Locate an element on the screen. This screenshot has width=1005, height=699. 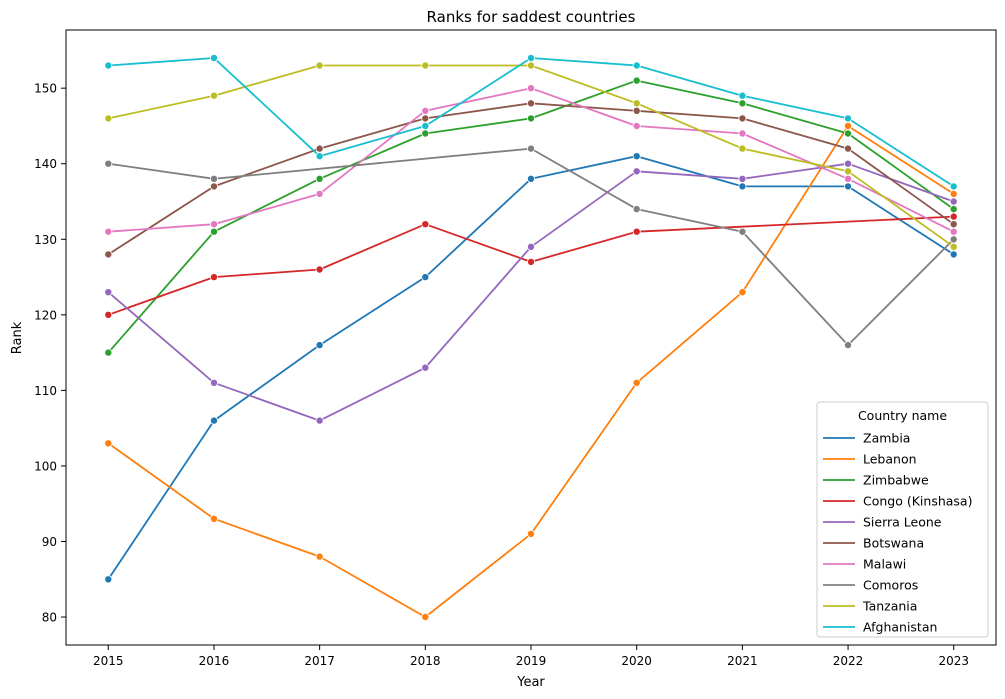
y-tick-label: 150 is located at coordinates (45, 89).